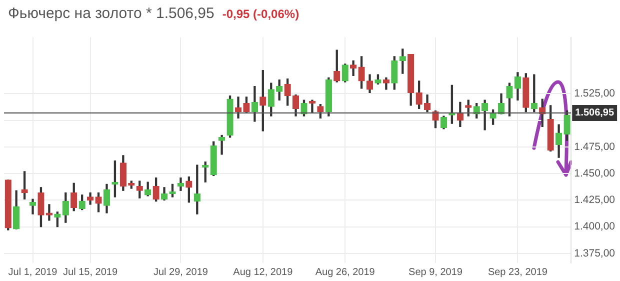 This screenshot has height=281, width=620. I want to click on y-tick-label: 1.425,00, so click(595, 200).